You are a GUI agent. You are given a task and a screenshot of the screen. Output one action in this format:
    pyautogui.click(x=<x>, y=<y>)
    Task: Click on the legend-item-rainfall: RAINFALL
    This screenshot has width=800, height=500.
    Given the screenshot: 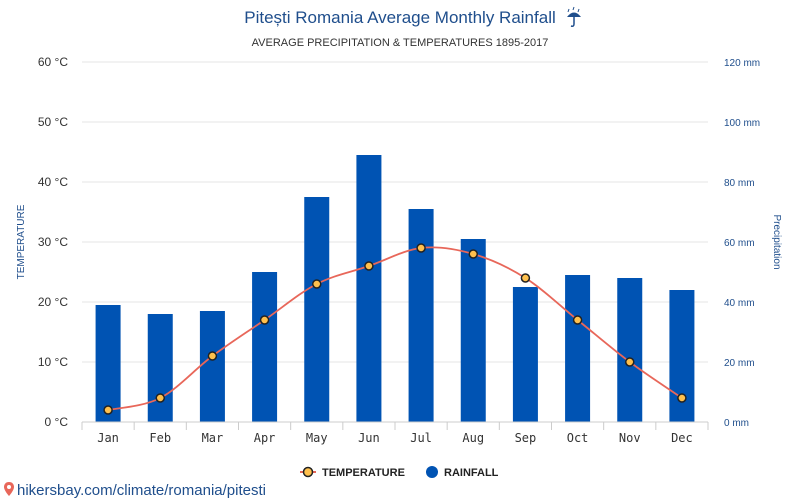 What is the action you would take?
    pyautogui.click(x=462, y=472)
    